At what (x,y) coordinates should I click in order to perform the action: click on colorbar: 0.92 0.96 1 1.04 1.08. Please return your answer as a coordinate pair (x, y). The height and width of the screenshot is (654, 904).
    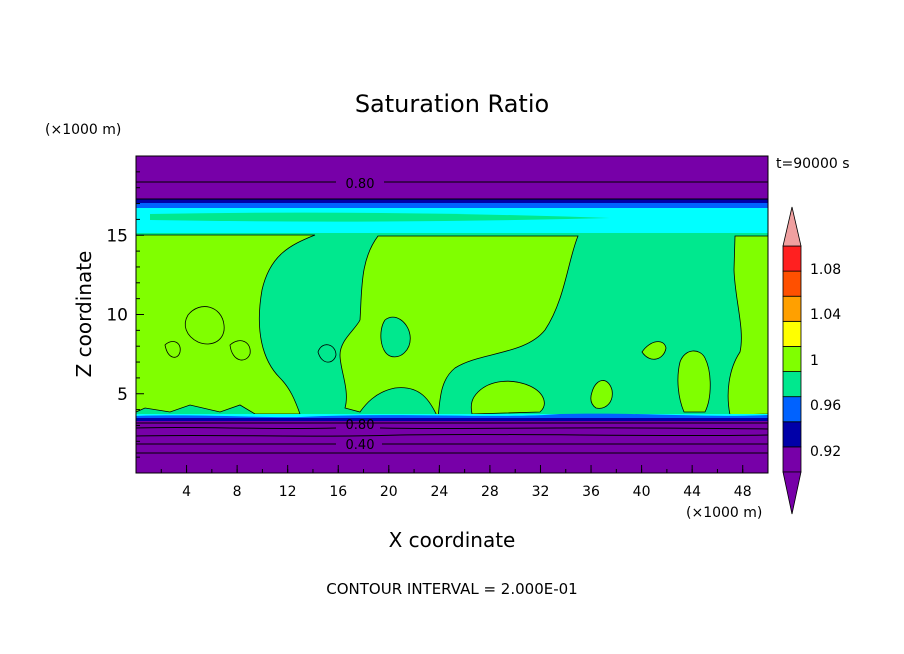
    Looking at the image, I should click on (811, 360).